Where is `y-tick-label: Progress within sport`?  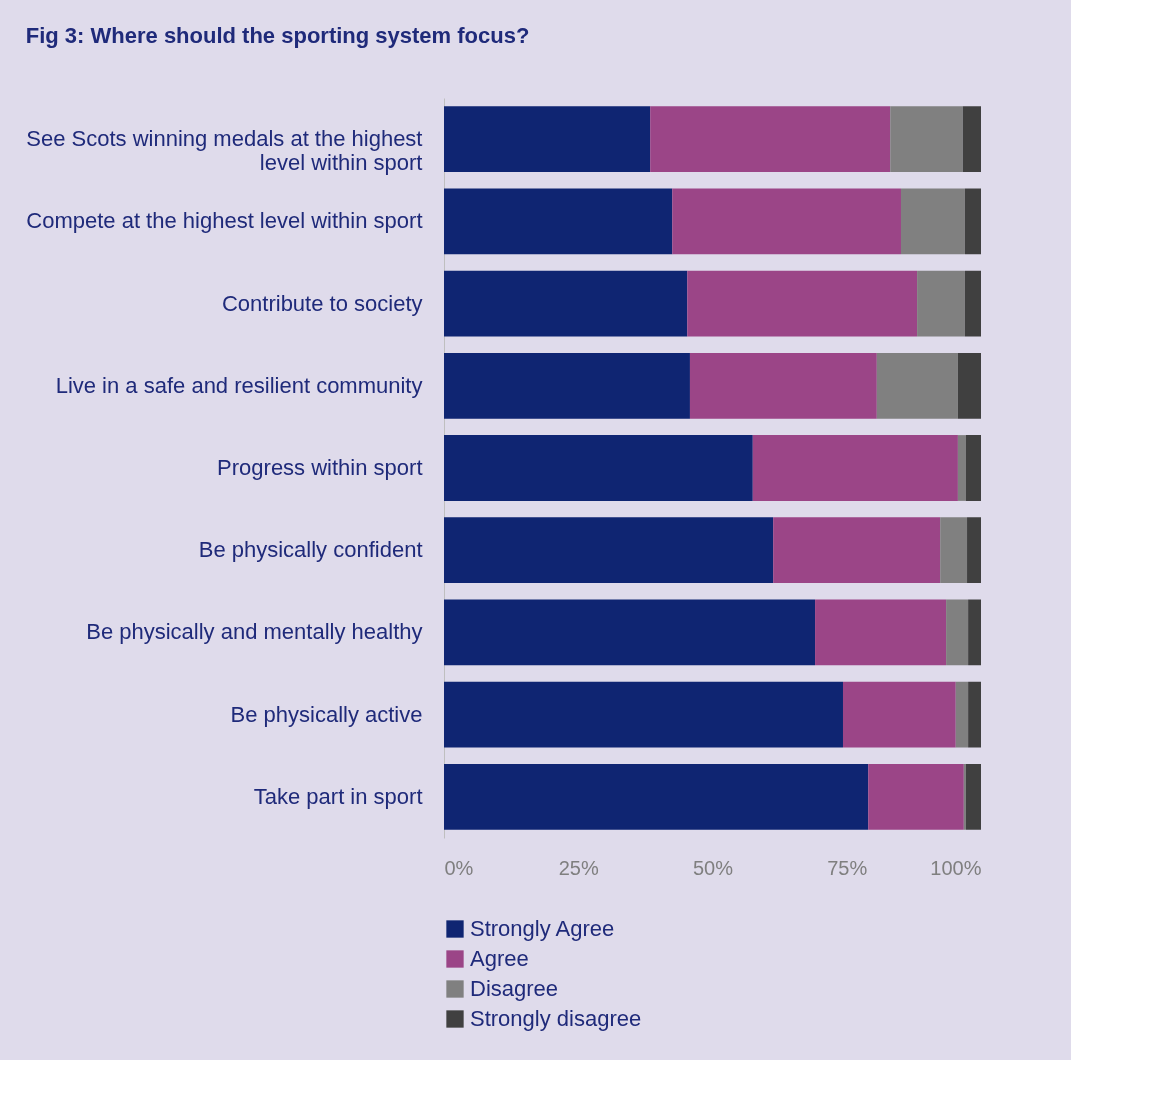
y-tick-label: Progress within sport is located at coordinates (320, 467).